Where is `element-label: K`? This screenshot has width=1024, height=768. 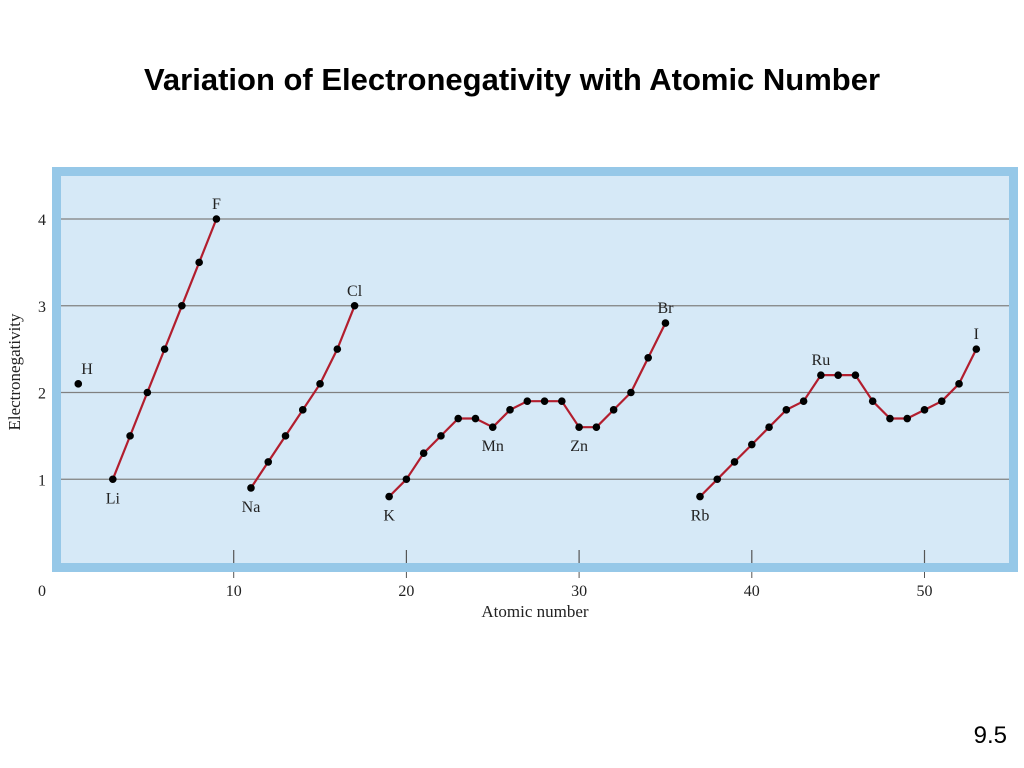 element-label: K is located at coordinates (389, 516).